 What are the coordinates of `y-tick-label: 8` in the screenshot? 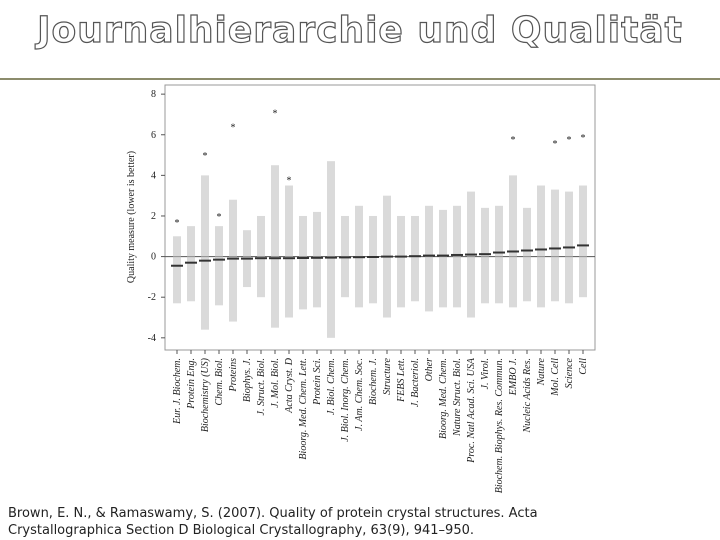 It's located at (153, 94).